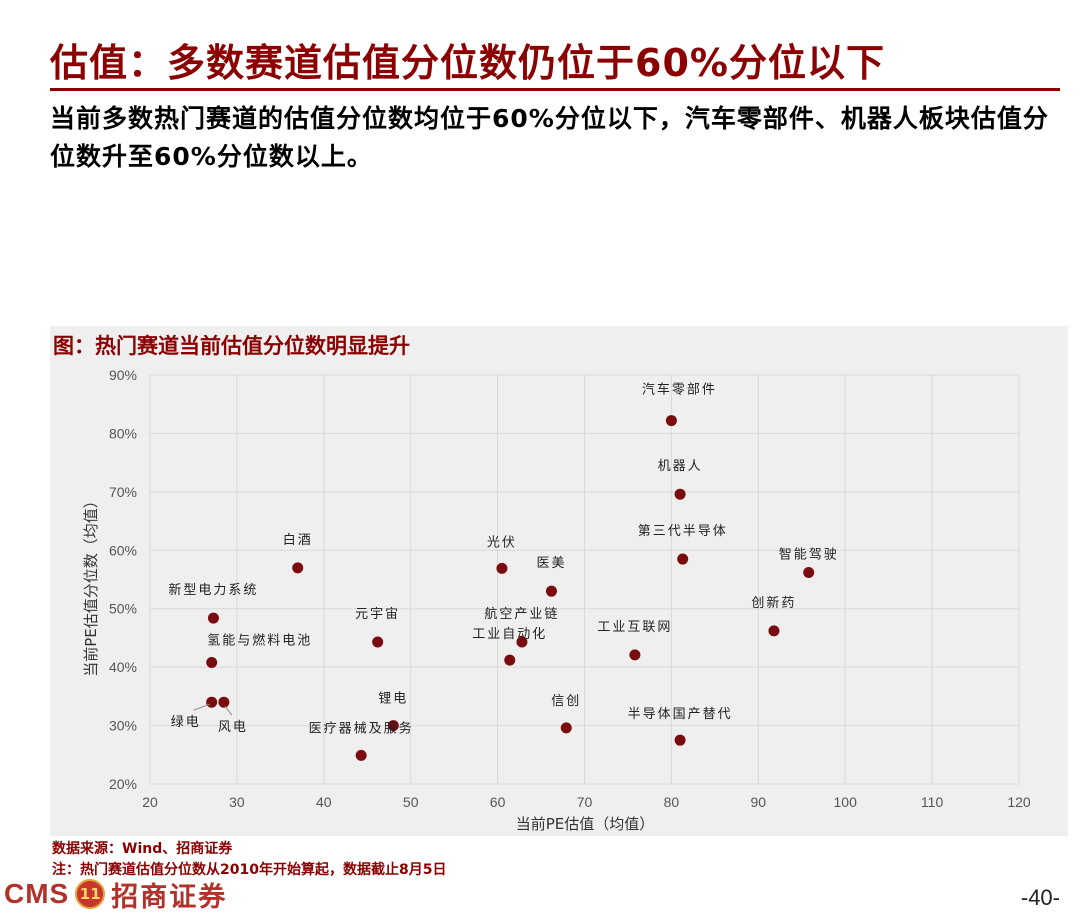 The height and width of the screenshot is (914, 1080). What do you see at coordinates (672, 802) in the screenshot?
I see `x-tick-label: 80` at bounding box center [672, 802].